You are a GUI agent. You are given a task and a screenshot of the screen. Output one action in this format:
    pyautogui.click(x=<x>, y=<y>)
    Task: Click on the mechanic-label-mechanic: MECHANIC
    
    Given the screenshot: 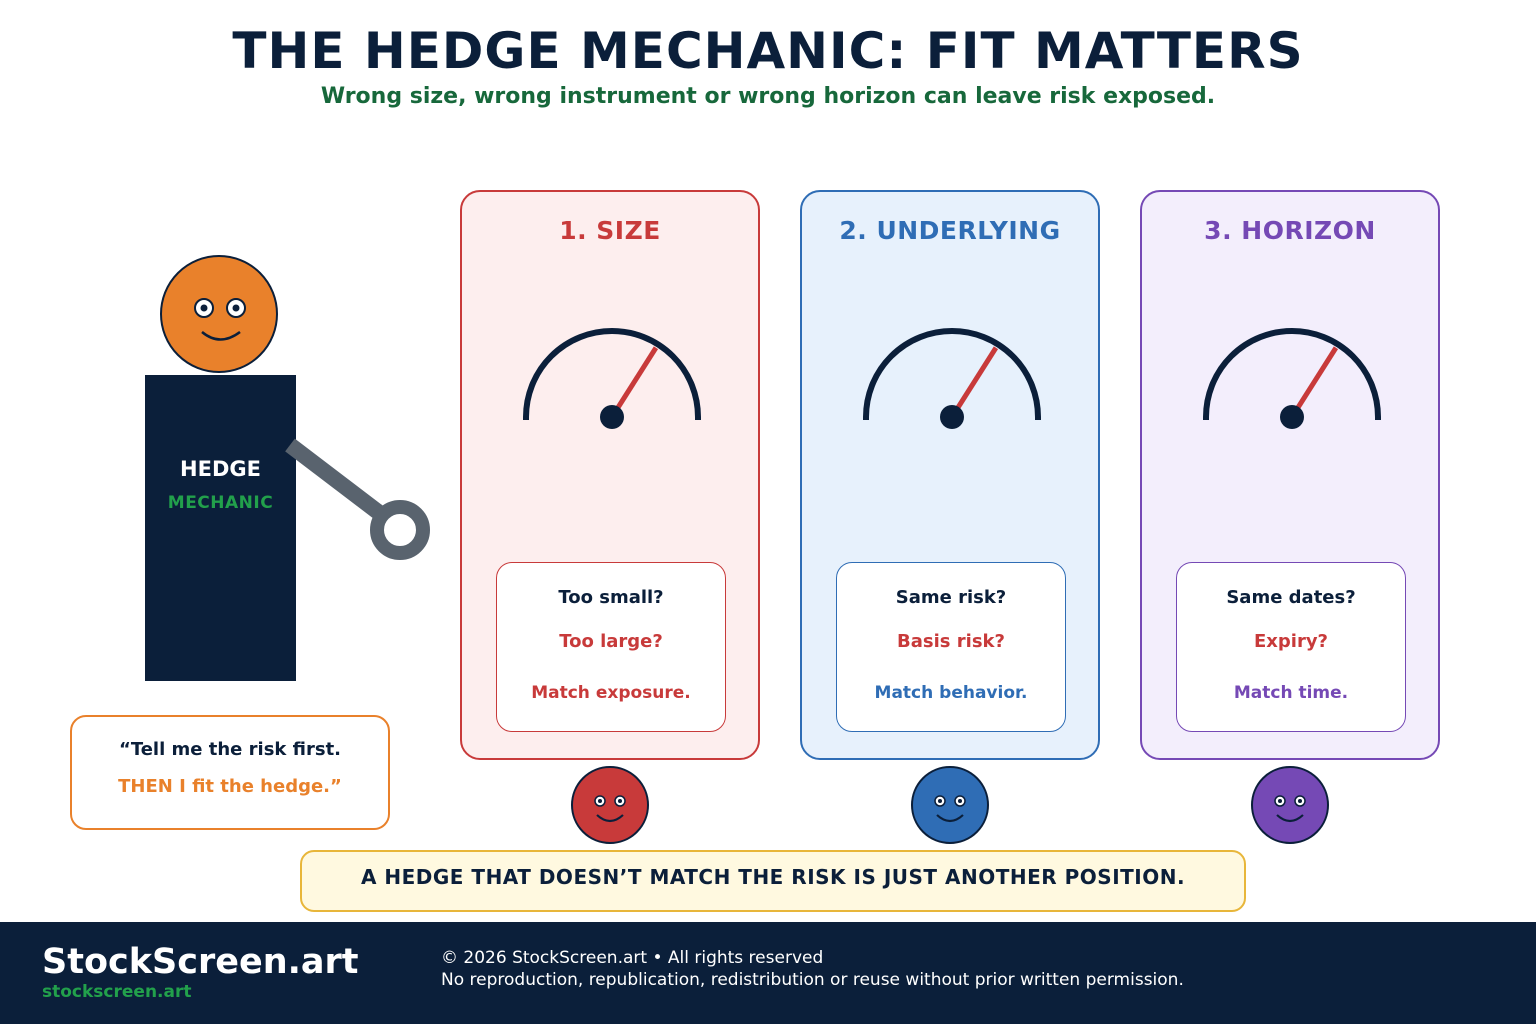 What is the action you would take?
    pyautogui.click(x=220, y=503)
    